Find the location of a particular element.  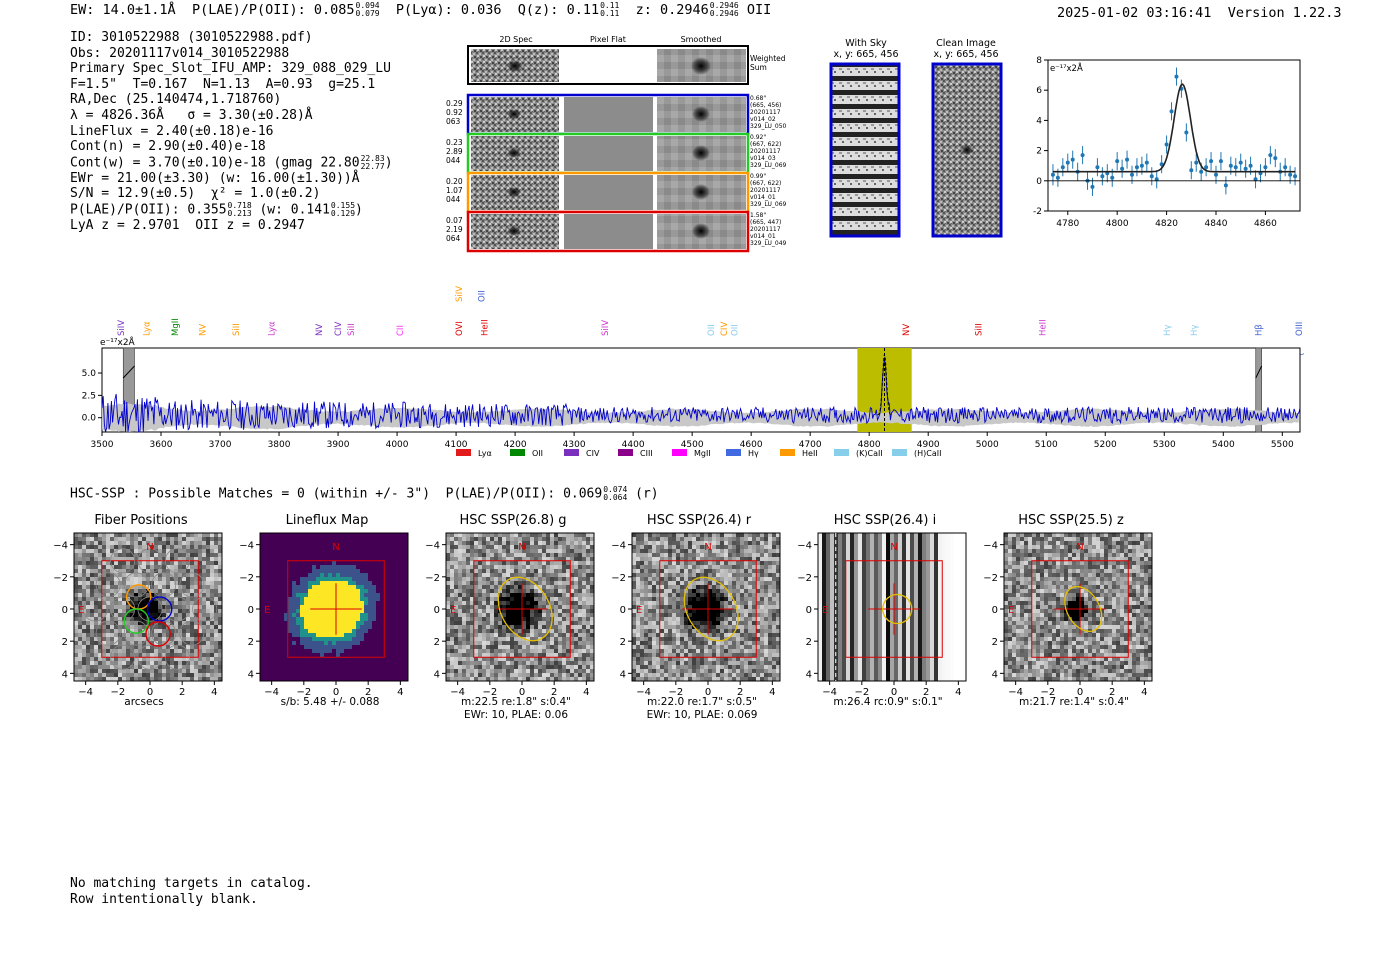

legend-label: OII is located at coordinates (537, 453).